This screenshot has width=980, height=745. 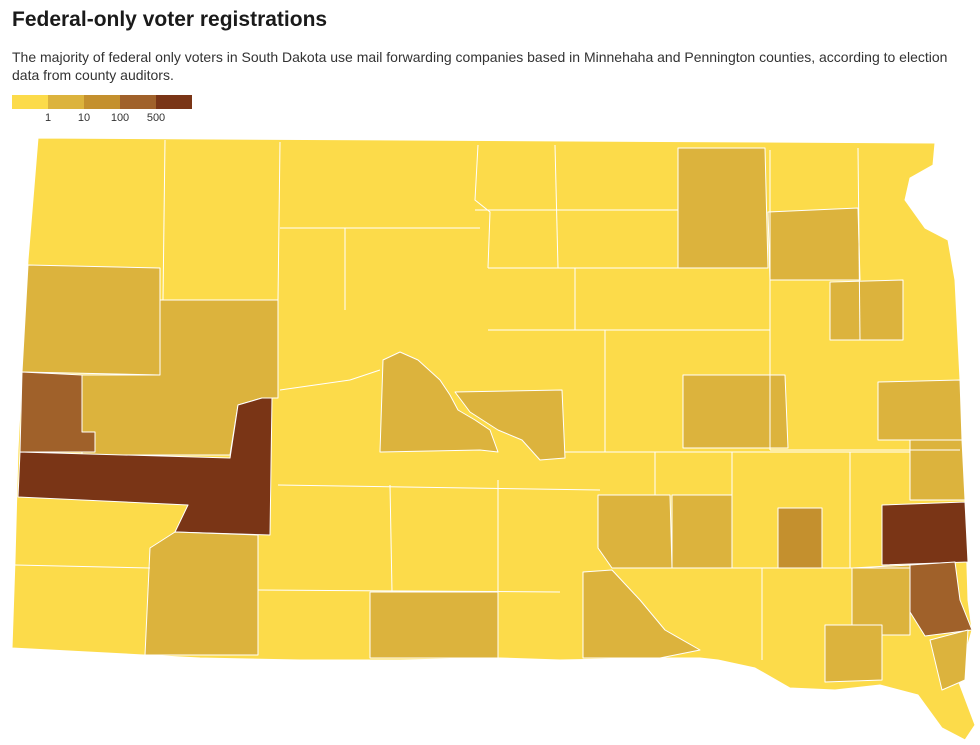 I want to click on county-day, so click(x=866, y=310).